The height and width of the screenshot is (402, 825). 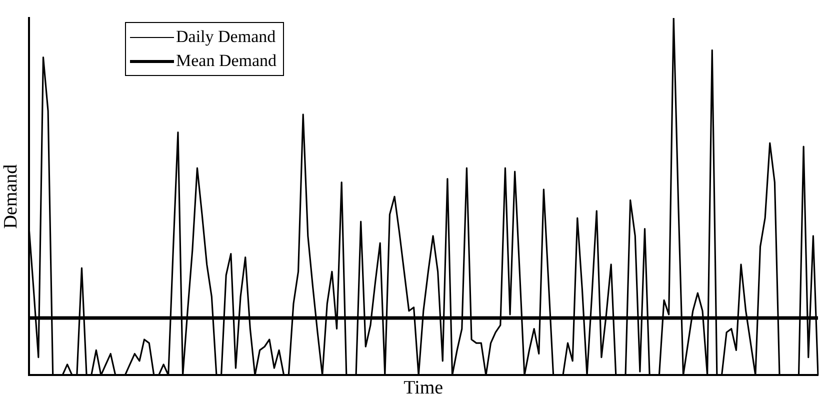 What do you see at coordinates (424, 388) in the screenshot?
I see `x-axis-title: Time` at bounding box center [424, 388].